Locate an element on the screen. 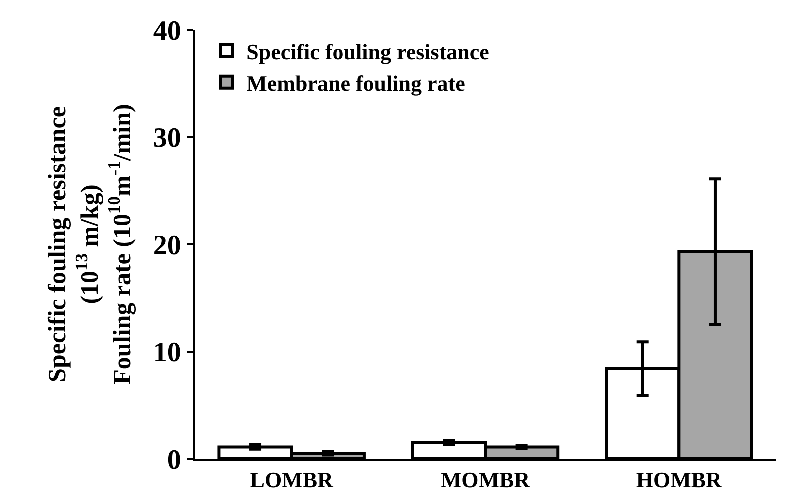 This screenshot has width=796, height=504. y-tick-label: 30 is located at coordinates (167, 138).